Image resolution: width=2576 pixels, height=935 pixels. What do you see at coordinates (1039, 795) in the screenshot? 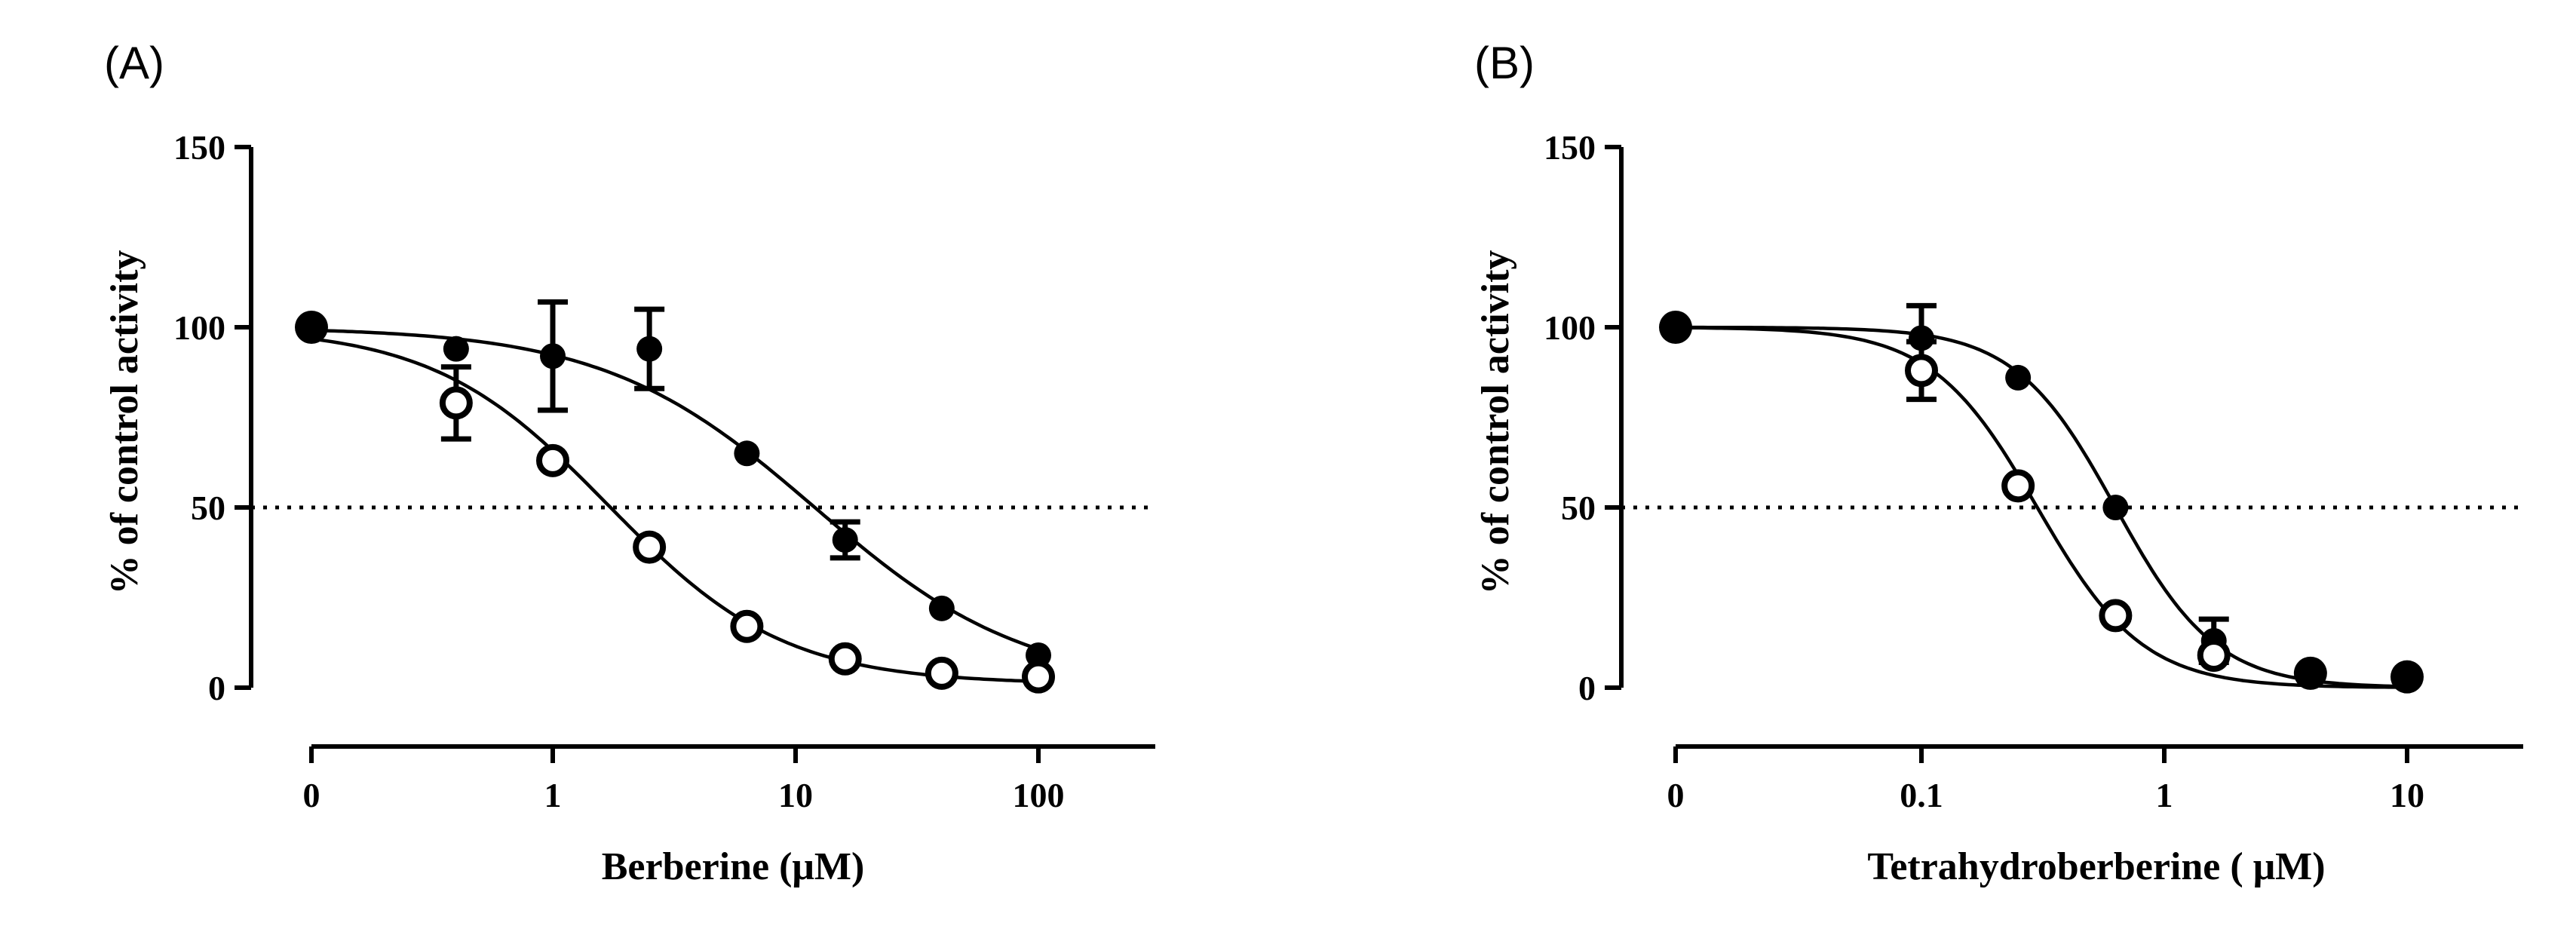
I see `x-tick-label: 100` at bounding box center [1039, 795].